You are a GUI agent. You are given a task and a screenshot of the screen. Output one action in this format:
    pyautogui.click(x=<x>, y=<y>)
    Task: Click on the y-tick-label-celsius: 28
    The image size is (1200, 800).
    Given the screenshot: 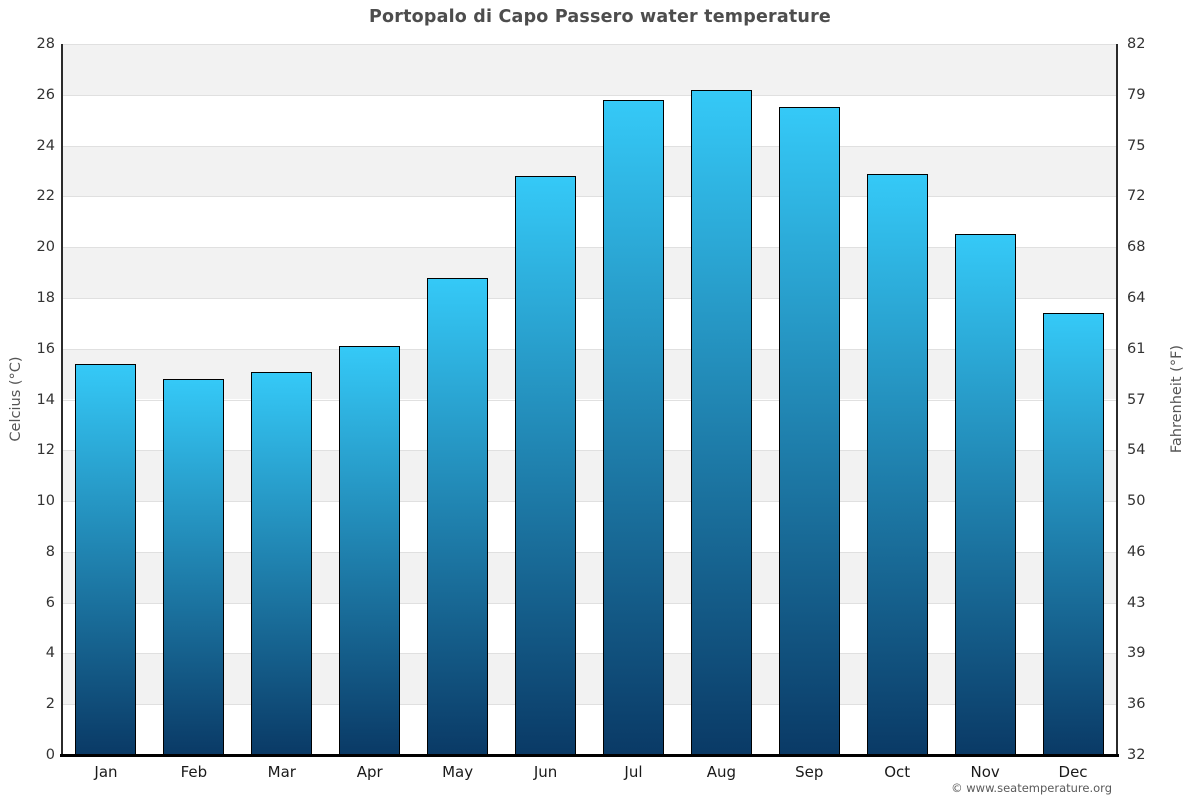 What is the action you would take?
    pyautogui.click(x=45, y=44)
    